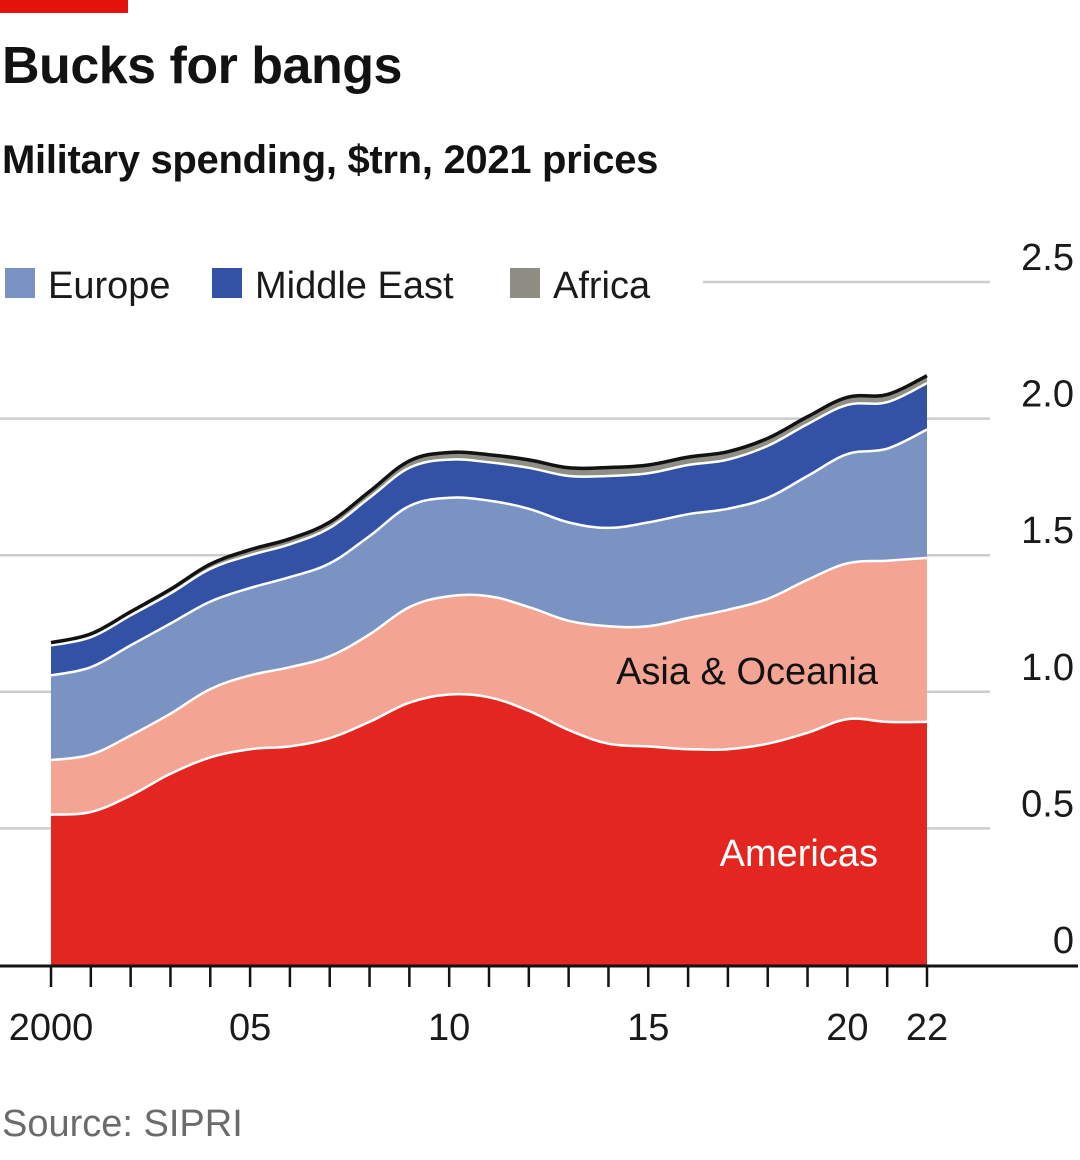 The image size is (1080, 1160). What do you see at coordinates (489, 754) in the screenshot?
I see `series-boundary-americas` at bounding box center [489, 754].